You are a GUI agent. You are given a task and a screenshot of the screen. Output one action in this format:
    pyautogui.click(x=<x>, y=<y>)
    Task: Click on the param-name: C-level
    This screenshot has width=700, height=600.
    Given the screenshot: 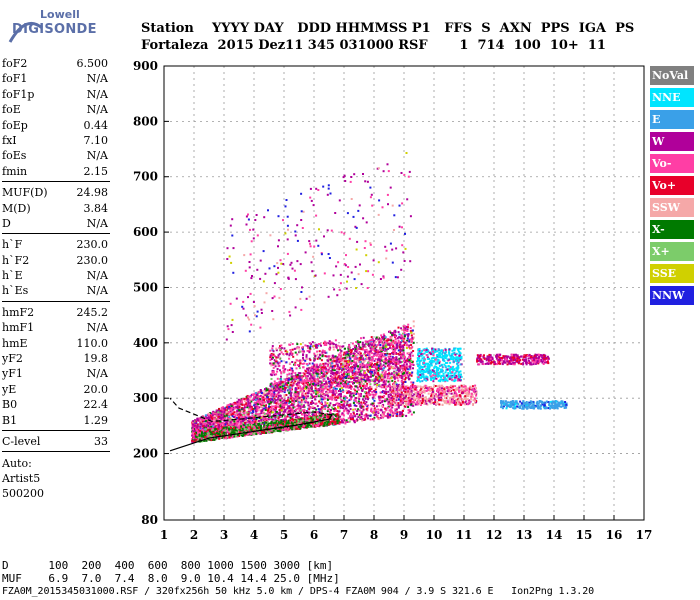 What is the action you would take?
    pyautogui.click(x=21, y=441)
    